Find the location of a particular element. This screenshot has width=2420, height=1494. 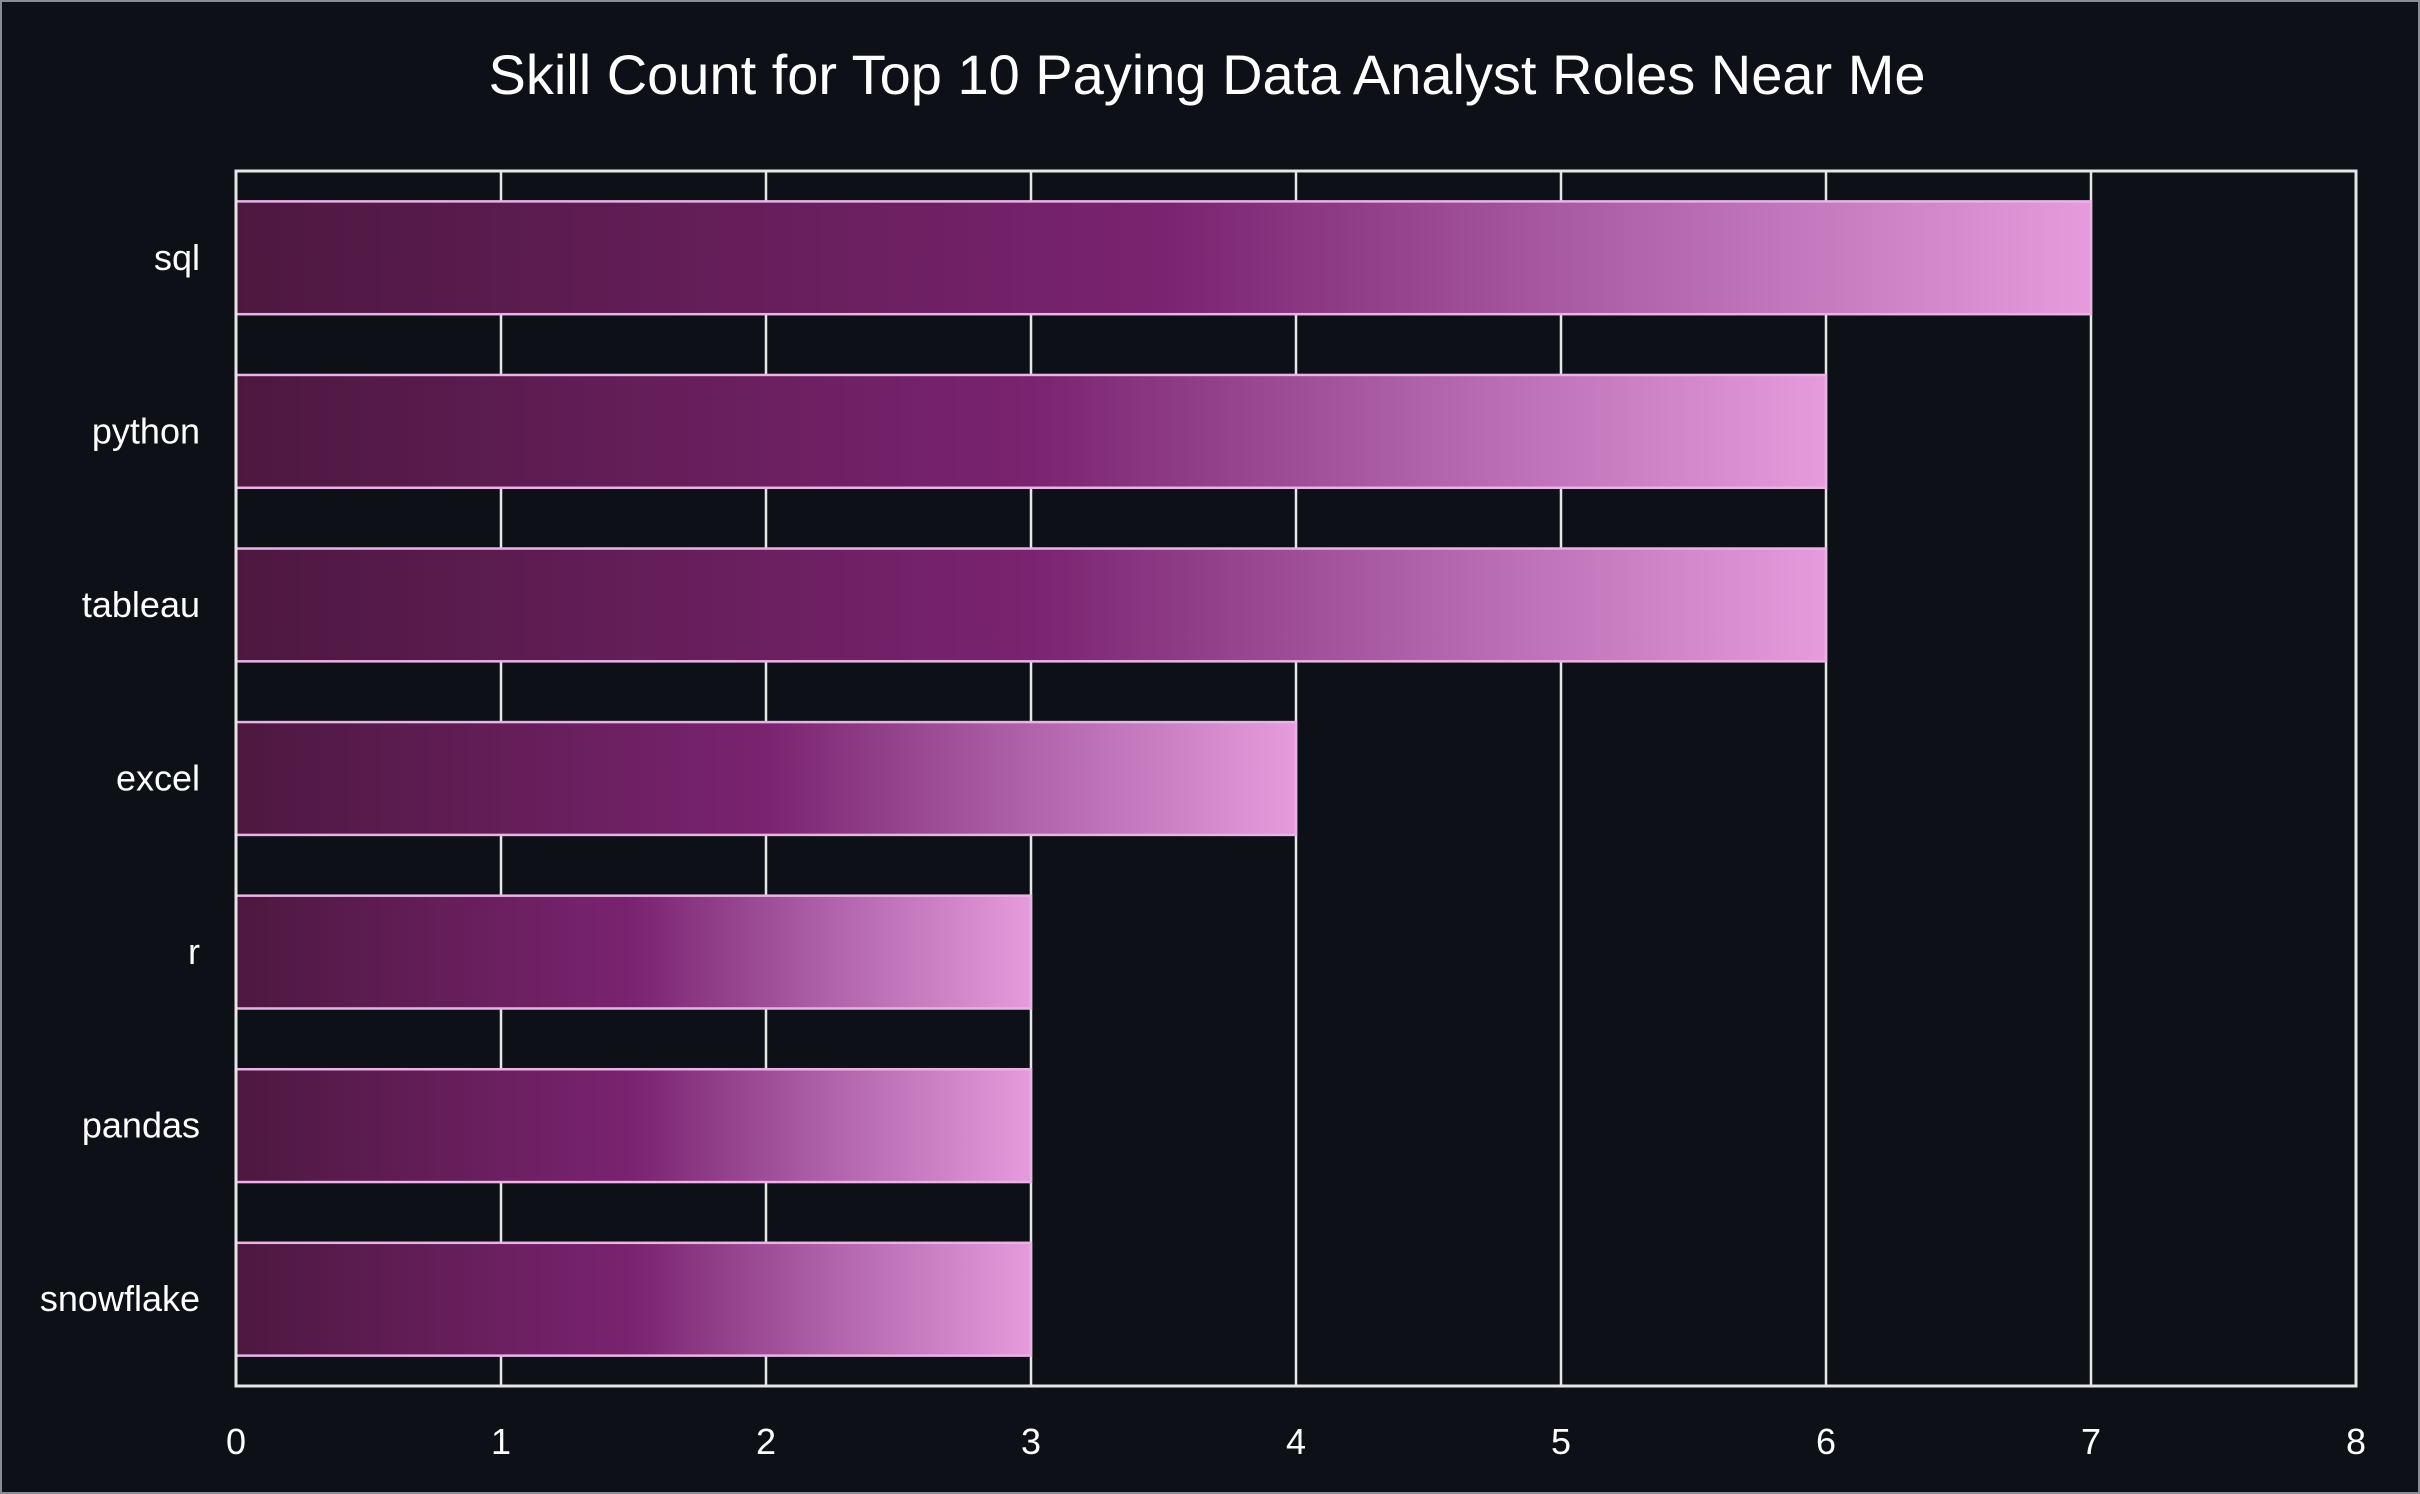

y-tick-label-excel: excel is located at coordinates (158, 778).